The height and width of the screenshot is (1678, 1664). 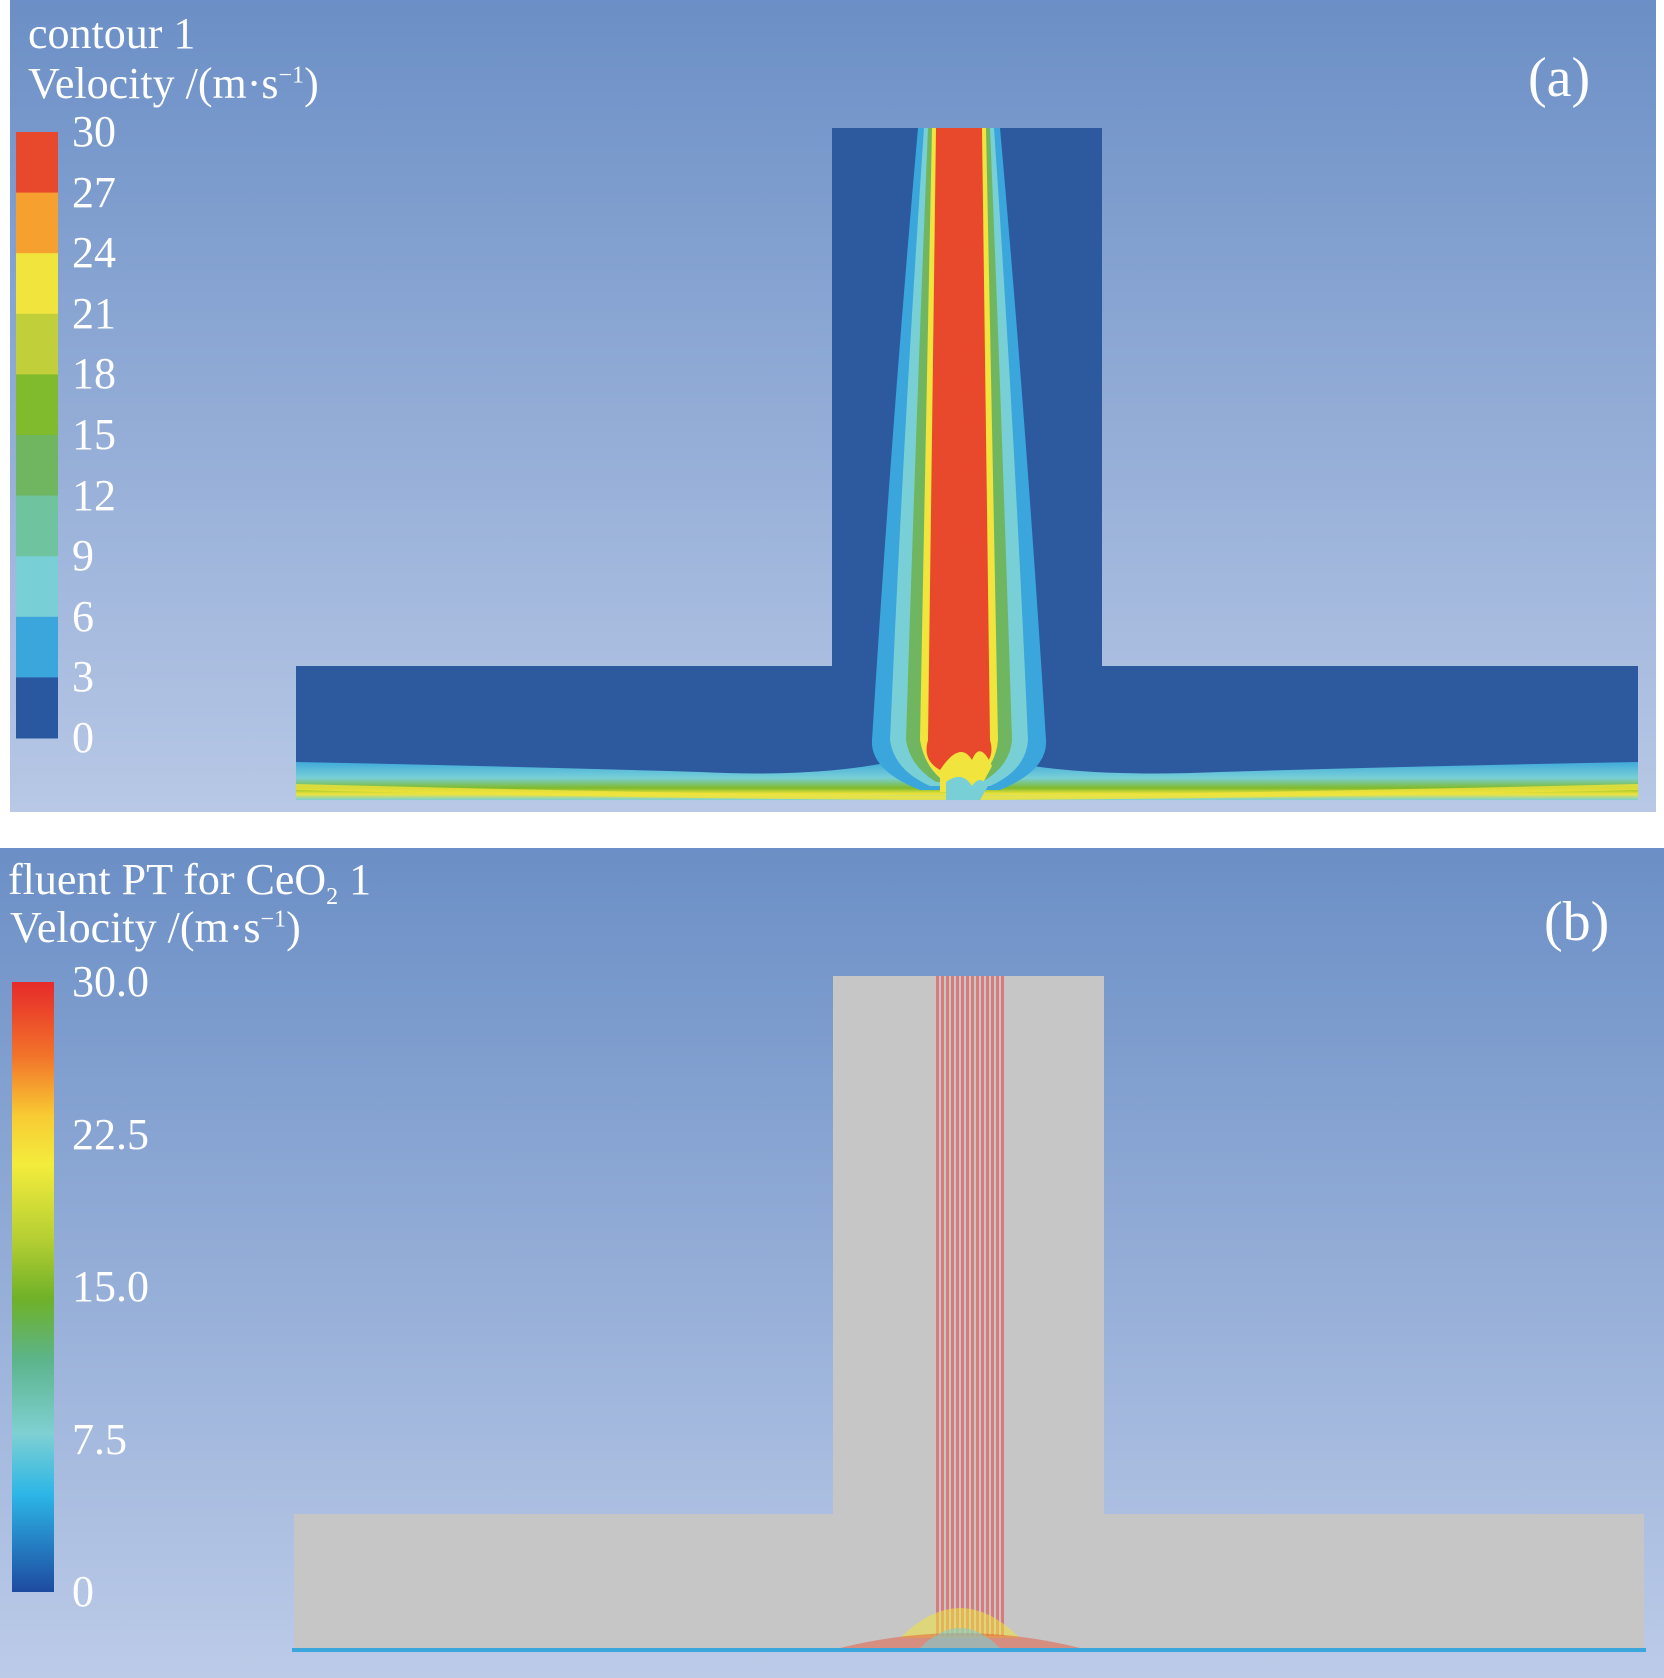 I want to click on colorbar-a-tick-label: 18, so click(x=94, y=374).